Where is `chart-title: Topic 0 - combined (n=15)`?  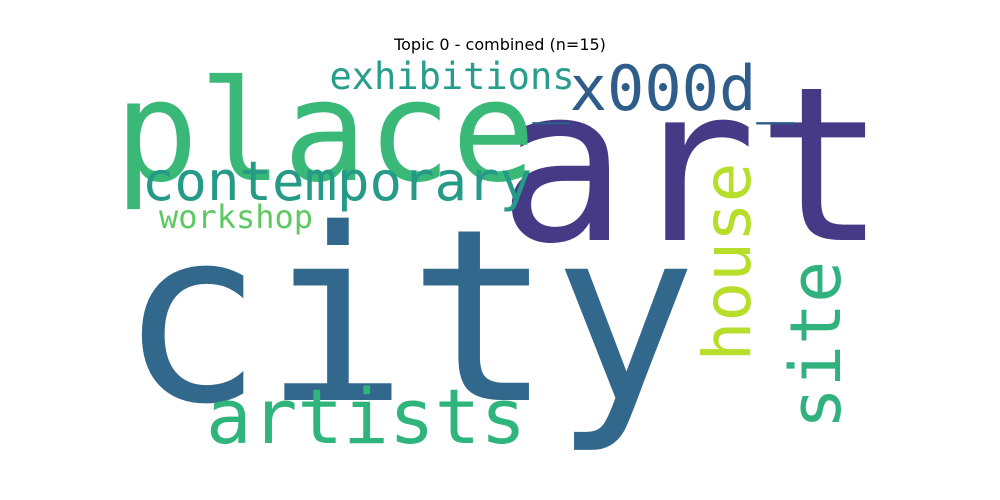
chart-title: Topic 0 - combined (n=15) is located at coordinates (500, 44).